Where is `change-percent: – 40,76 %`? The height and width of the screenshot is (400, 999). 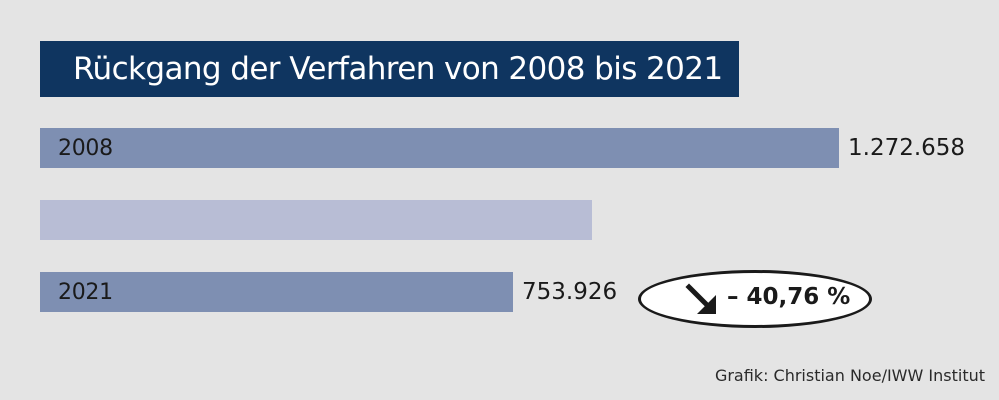
change-percent: – 40,76 % is located at coordinates (789, 297).